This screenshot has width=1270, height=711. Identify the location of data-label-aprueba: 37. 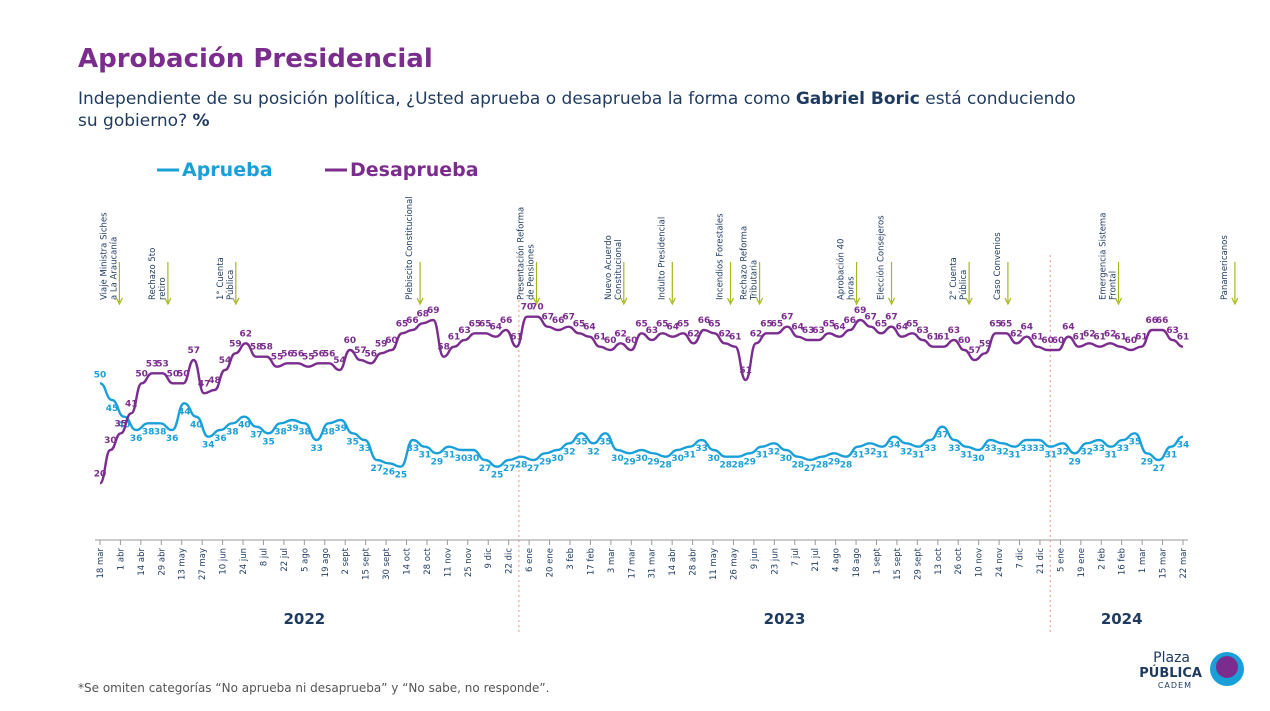
(256, 436).